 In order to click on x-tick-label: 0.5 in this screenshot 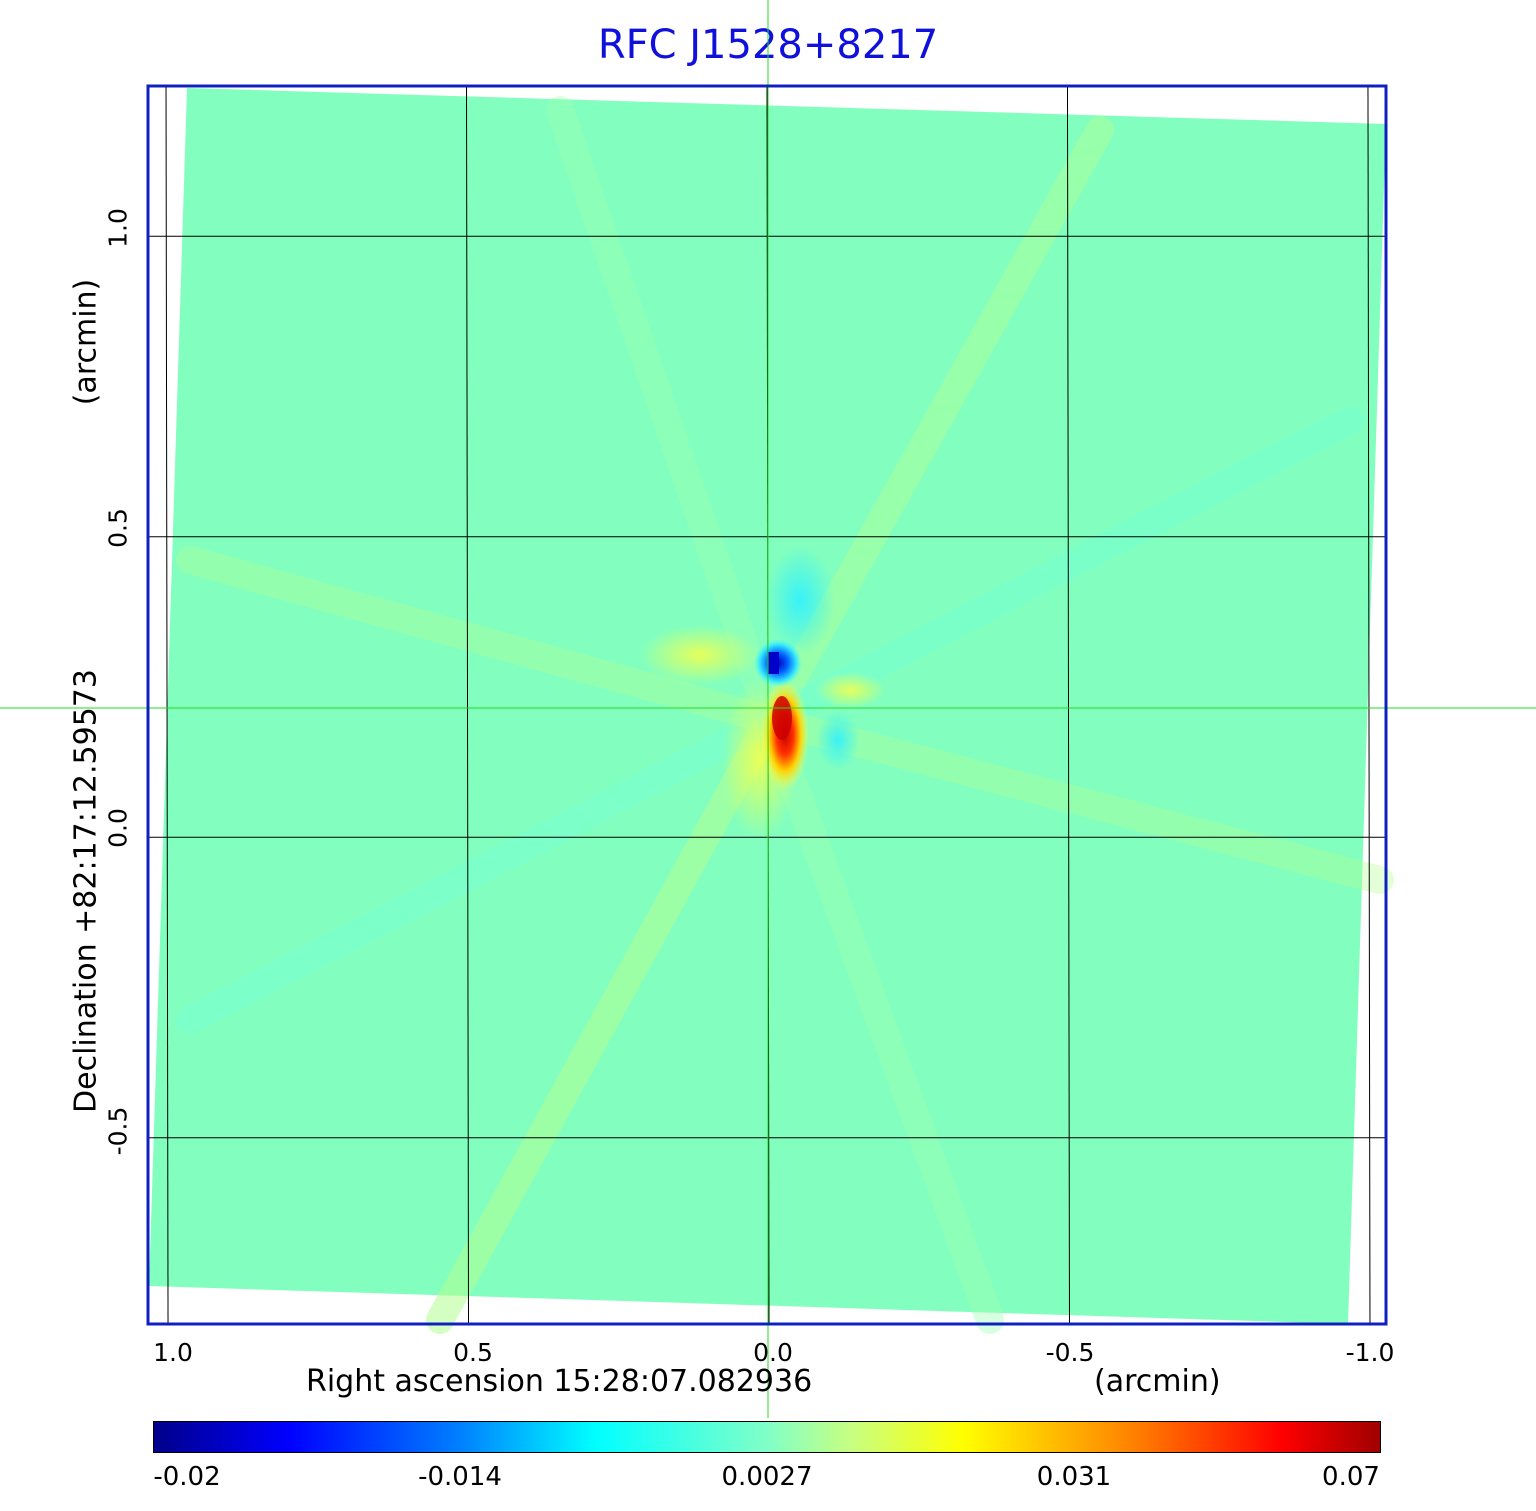, I will do `click(473, 1352)`.